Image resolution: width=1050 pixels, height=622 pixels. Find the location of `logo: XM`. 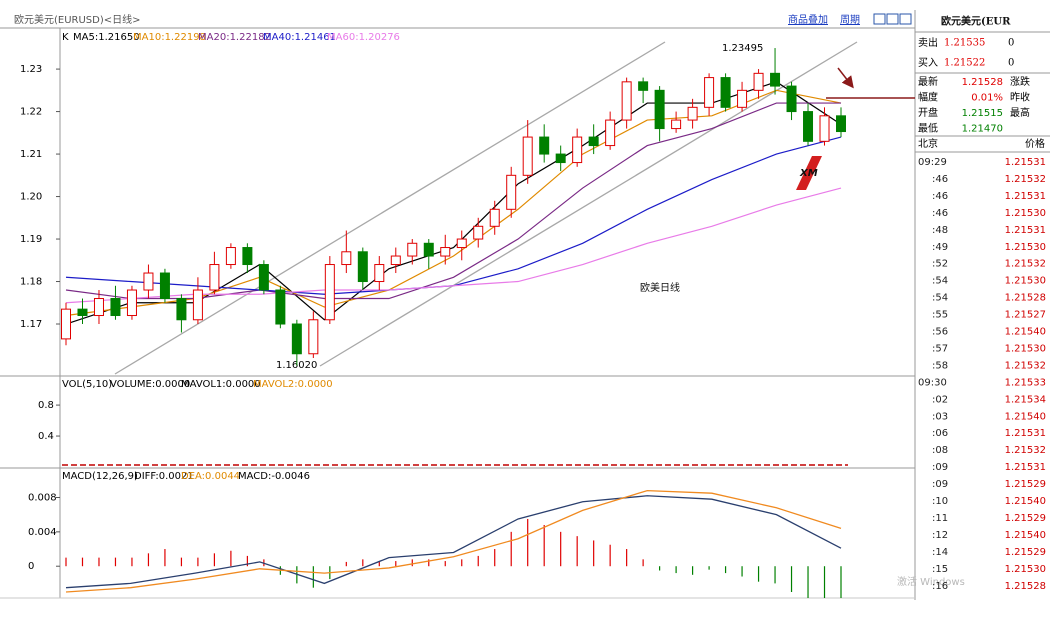

logo: XM is located at coordinates (841, 172).